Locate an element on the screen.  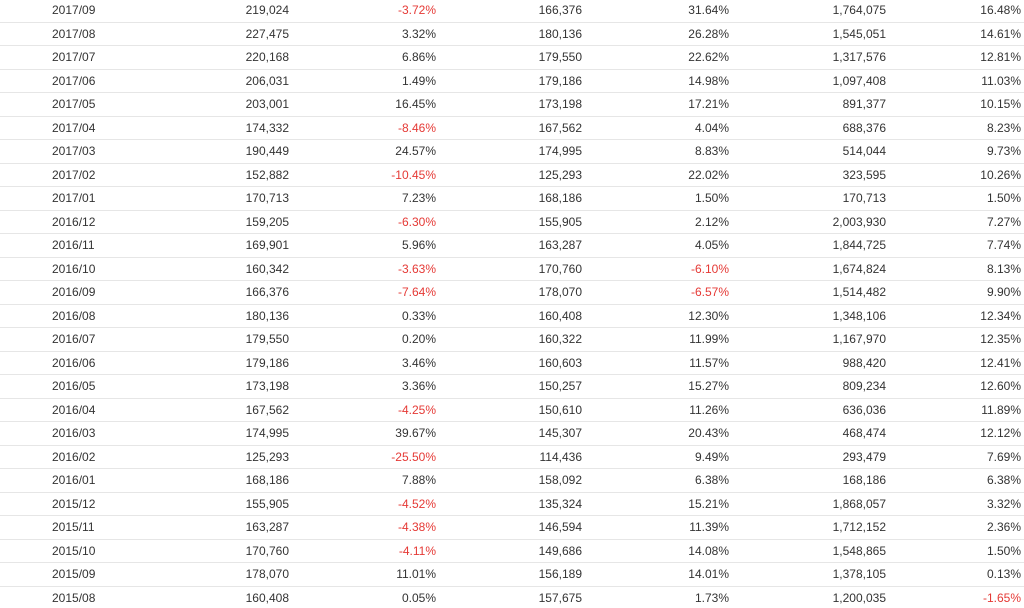
cumulative-value-cell: 1,097,408 is located at coordinates (807, 81).